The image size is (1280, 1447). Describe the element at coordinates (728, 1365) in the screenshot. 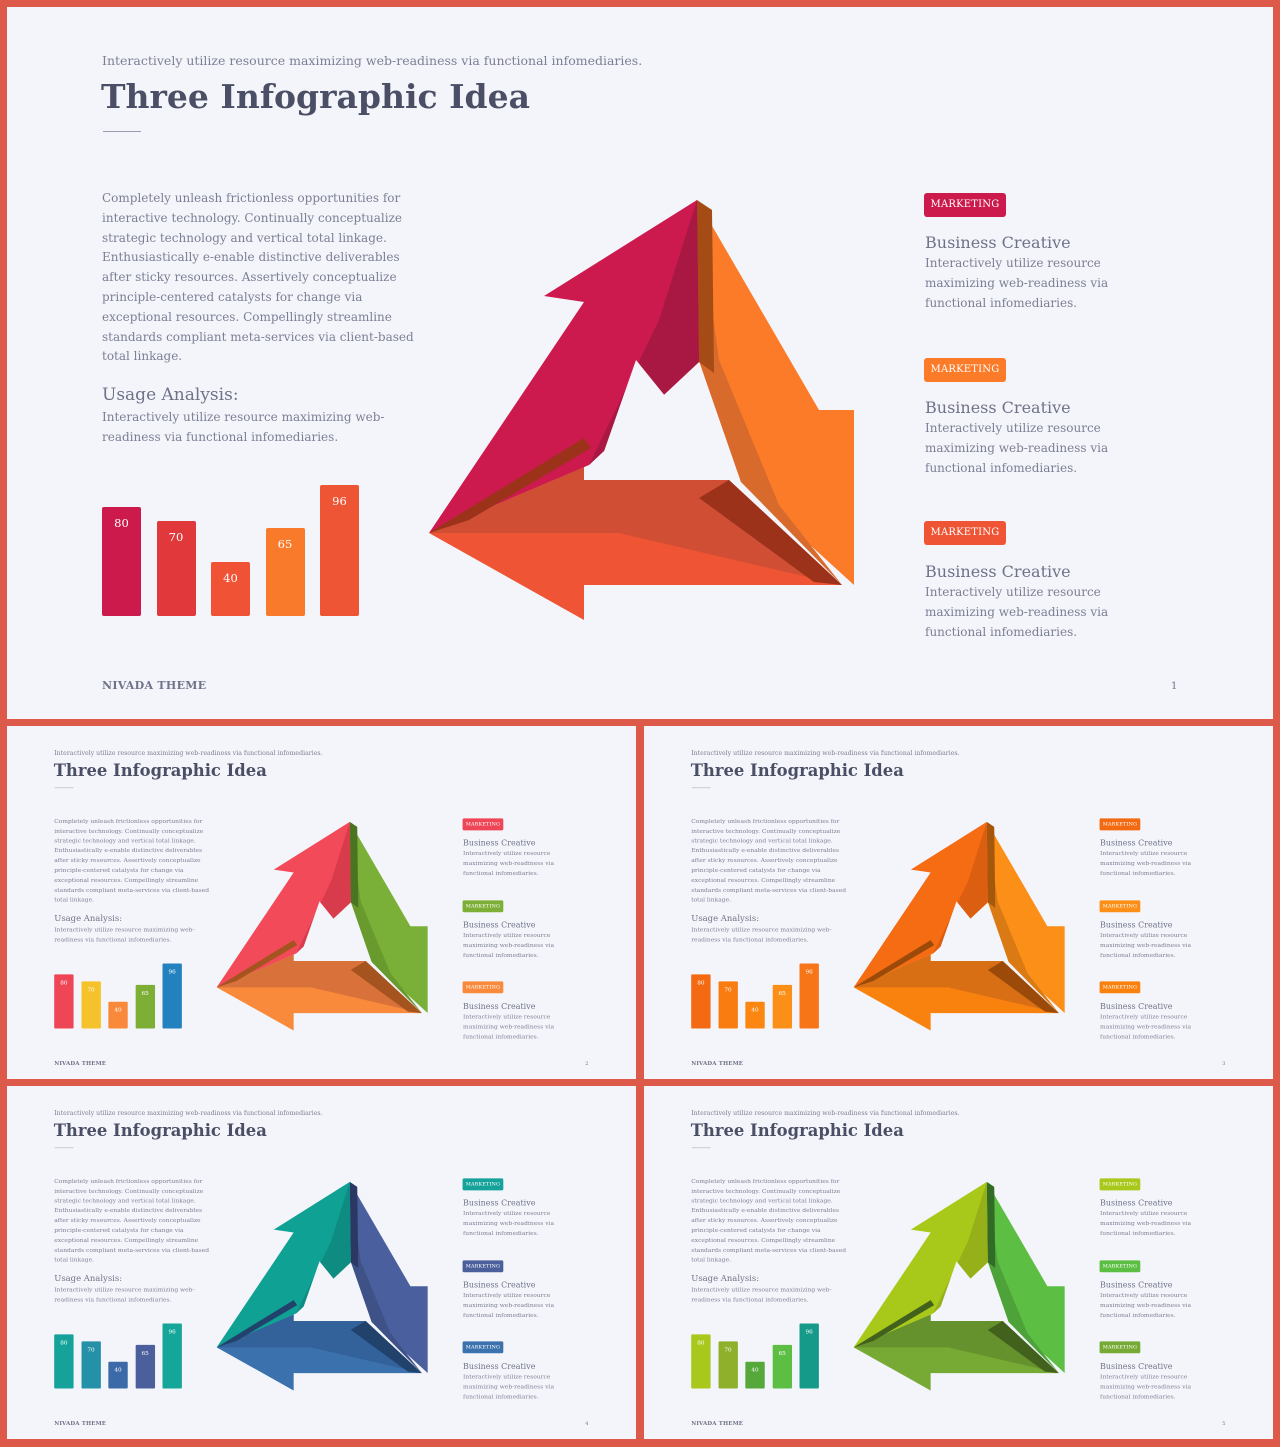

I see `bar: 70` at that location.